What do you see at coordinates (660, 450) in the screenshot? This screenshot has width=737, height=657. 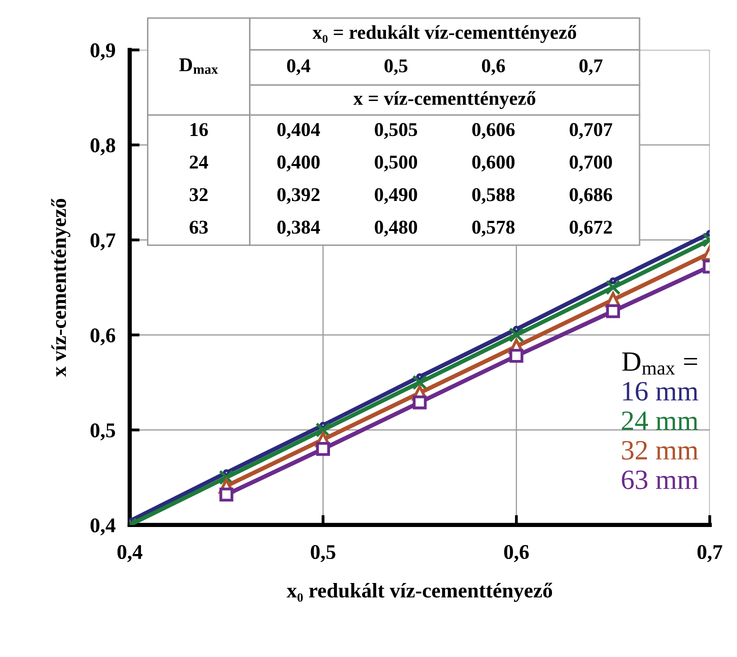 I see `text: 32 mm` at bounding box center [660, 450].